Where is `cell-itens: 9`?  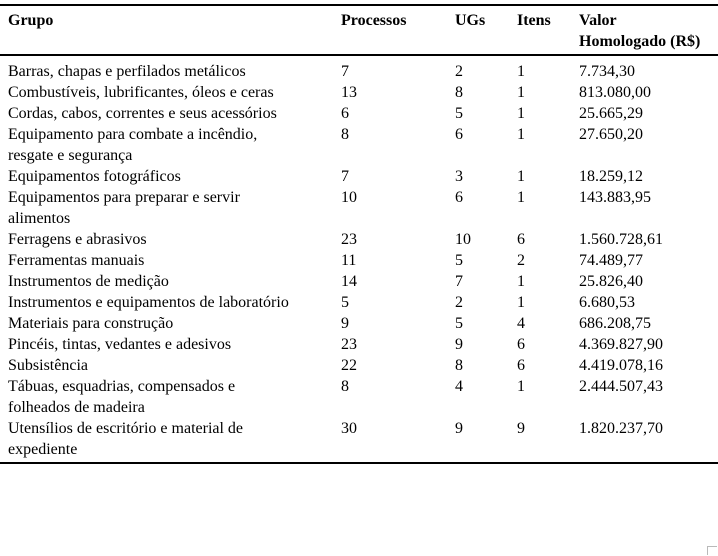
cell-itens: 9 is located at coordinates (521, 428).